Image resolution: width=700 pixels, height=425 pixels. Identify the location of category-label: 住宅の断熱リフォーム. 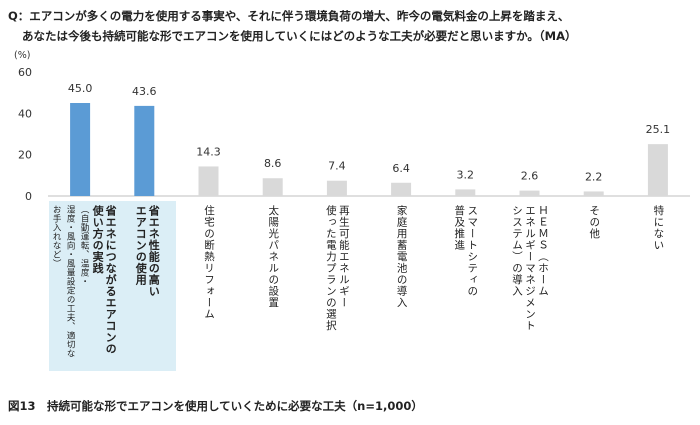
(208, 262).